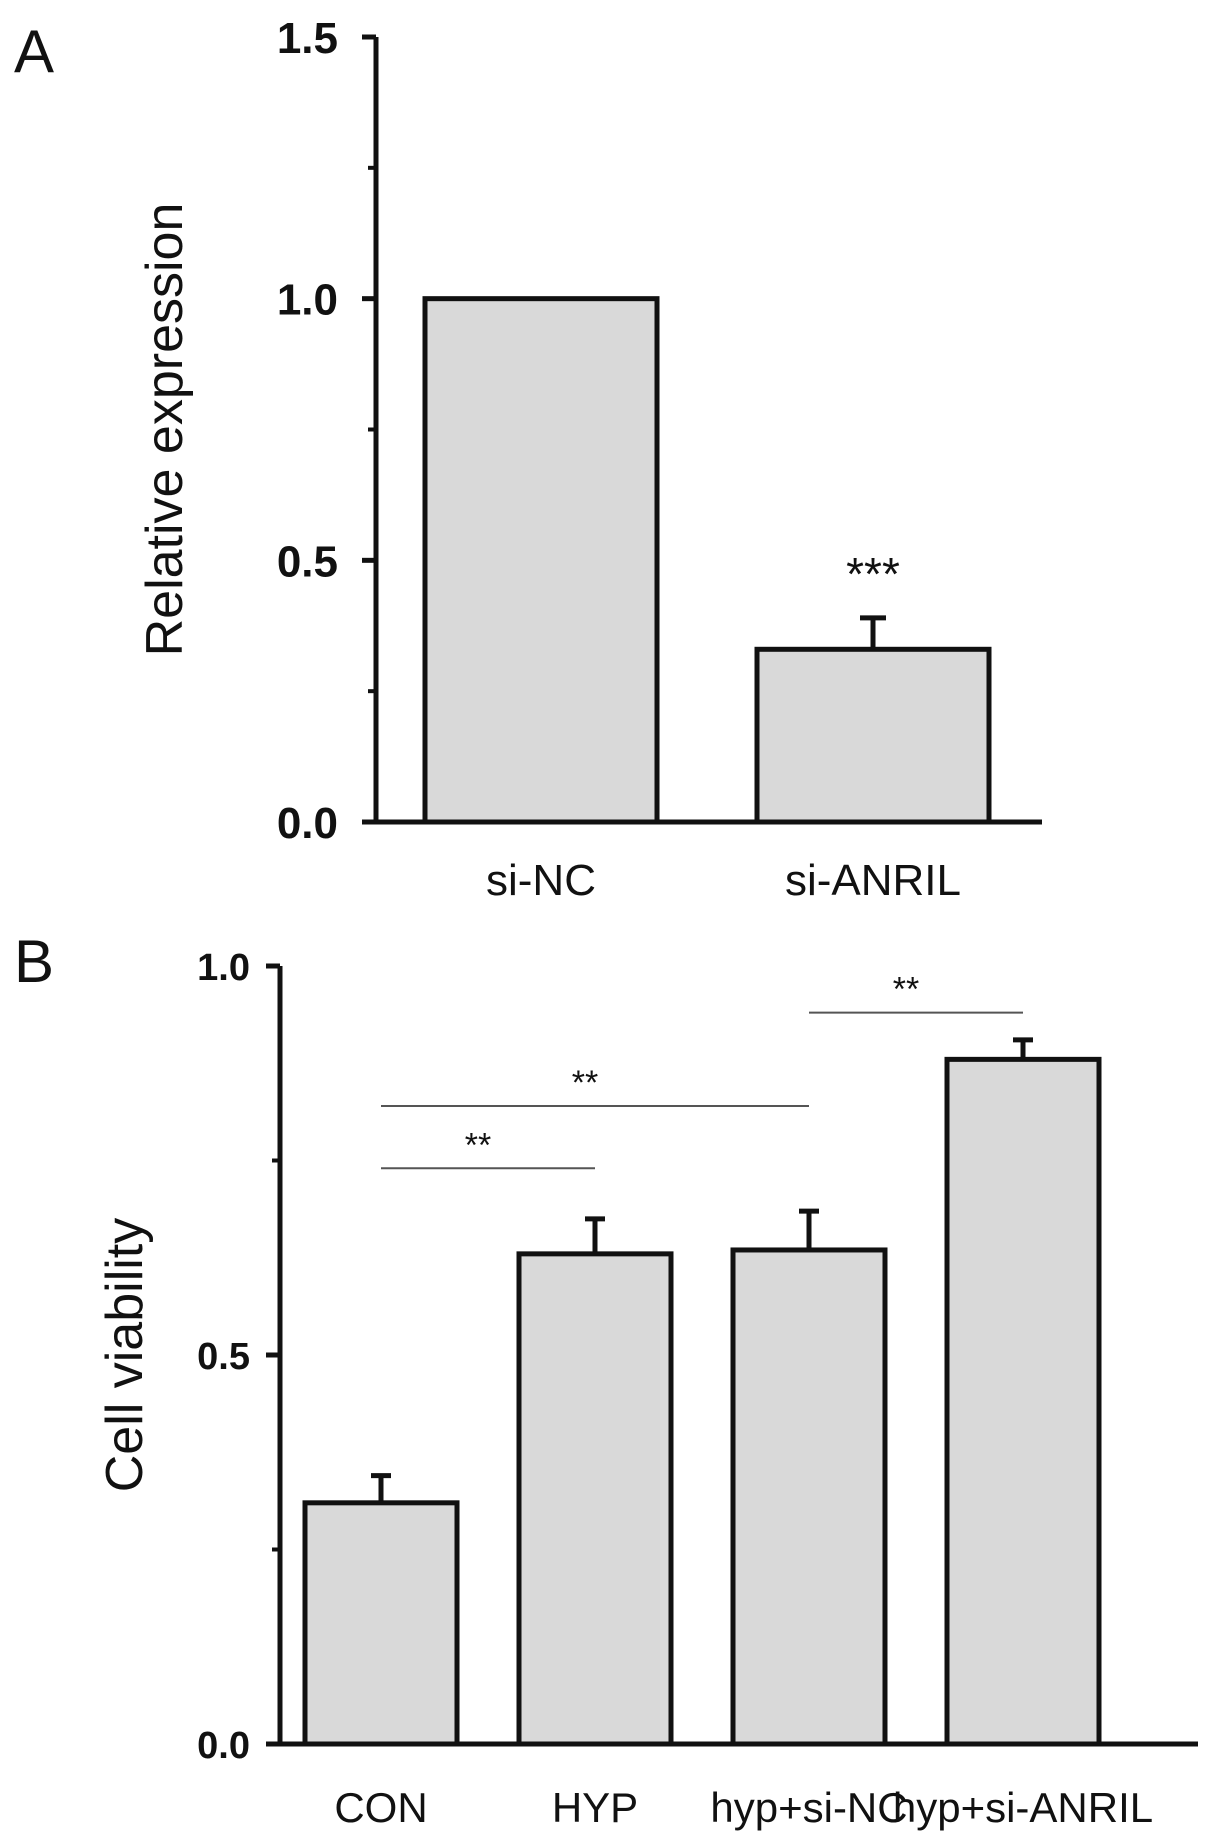  What do you see at coordinates (873, 880) in the screenshot?
I see `x-category-label: si-ANRIL` at bounding box center [873, 880].